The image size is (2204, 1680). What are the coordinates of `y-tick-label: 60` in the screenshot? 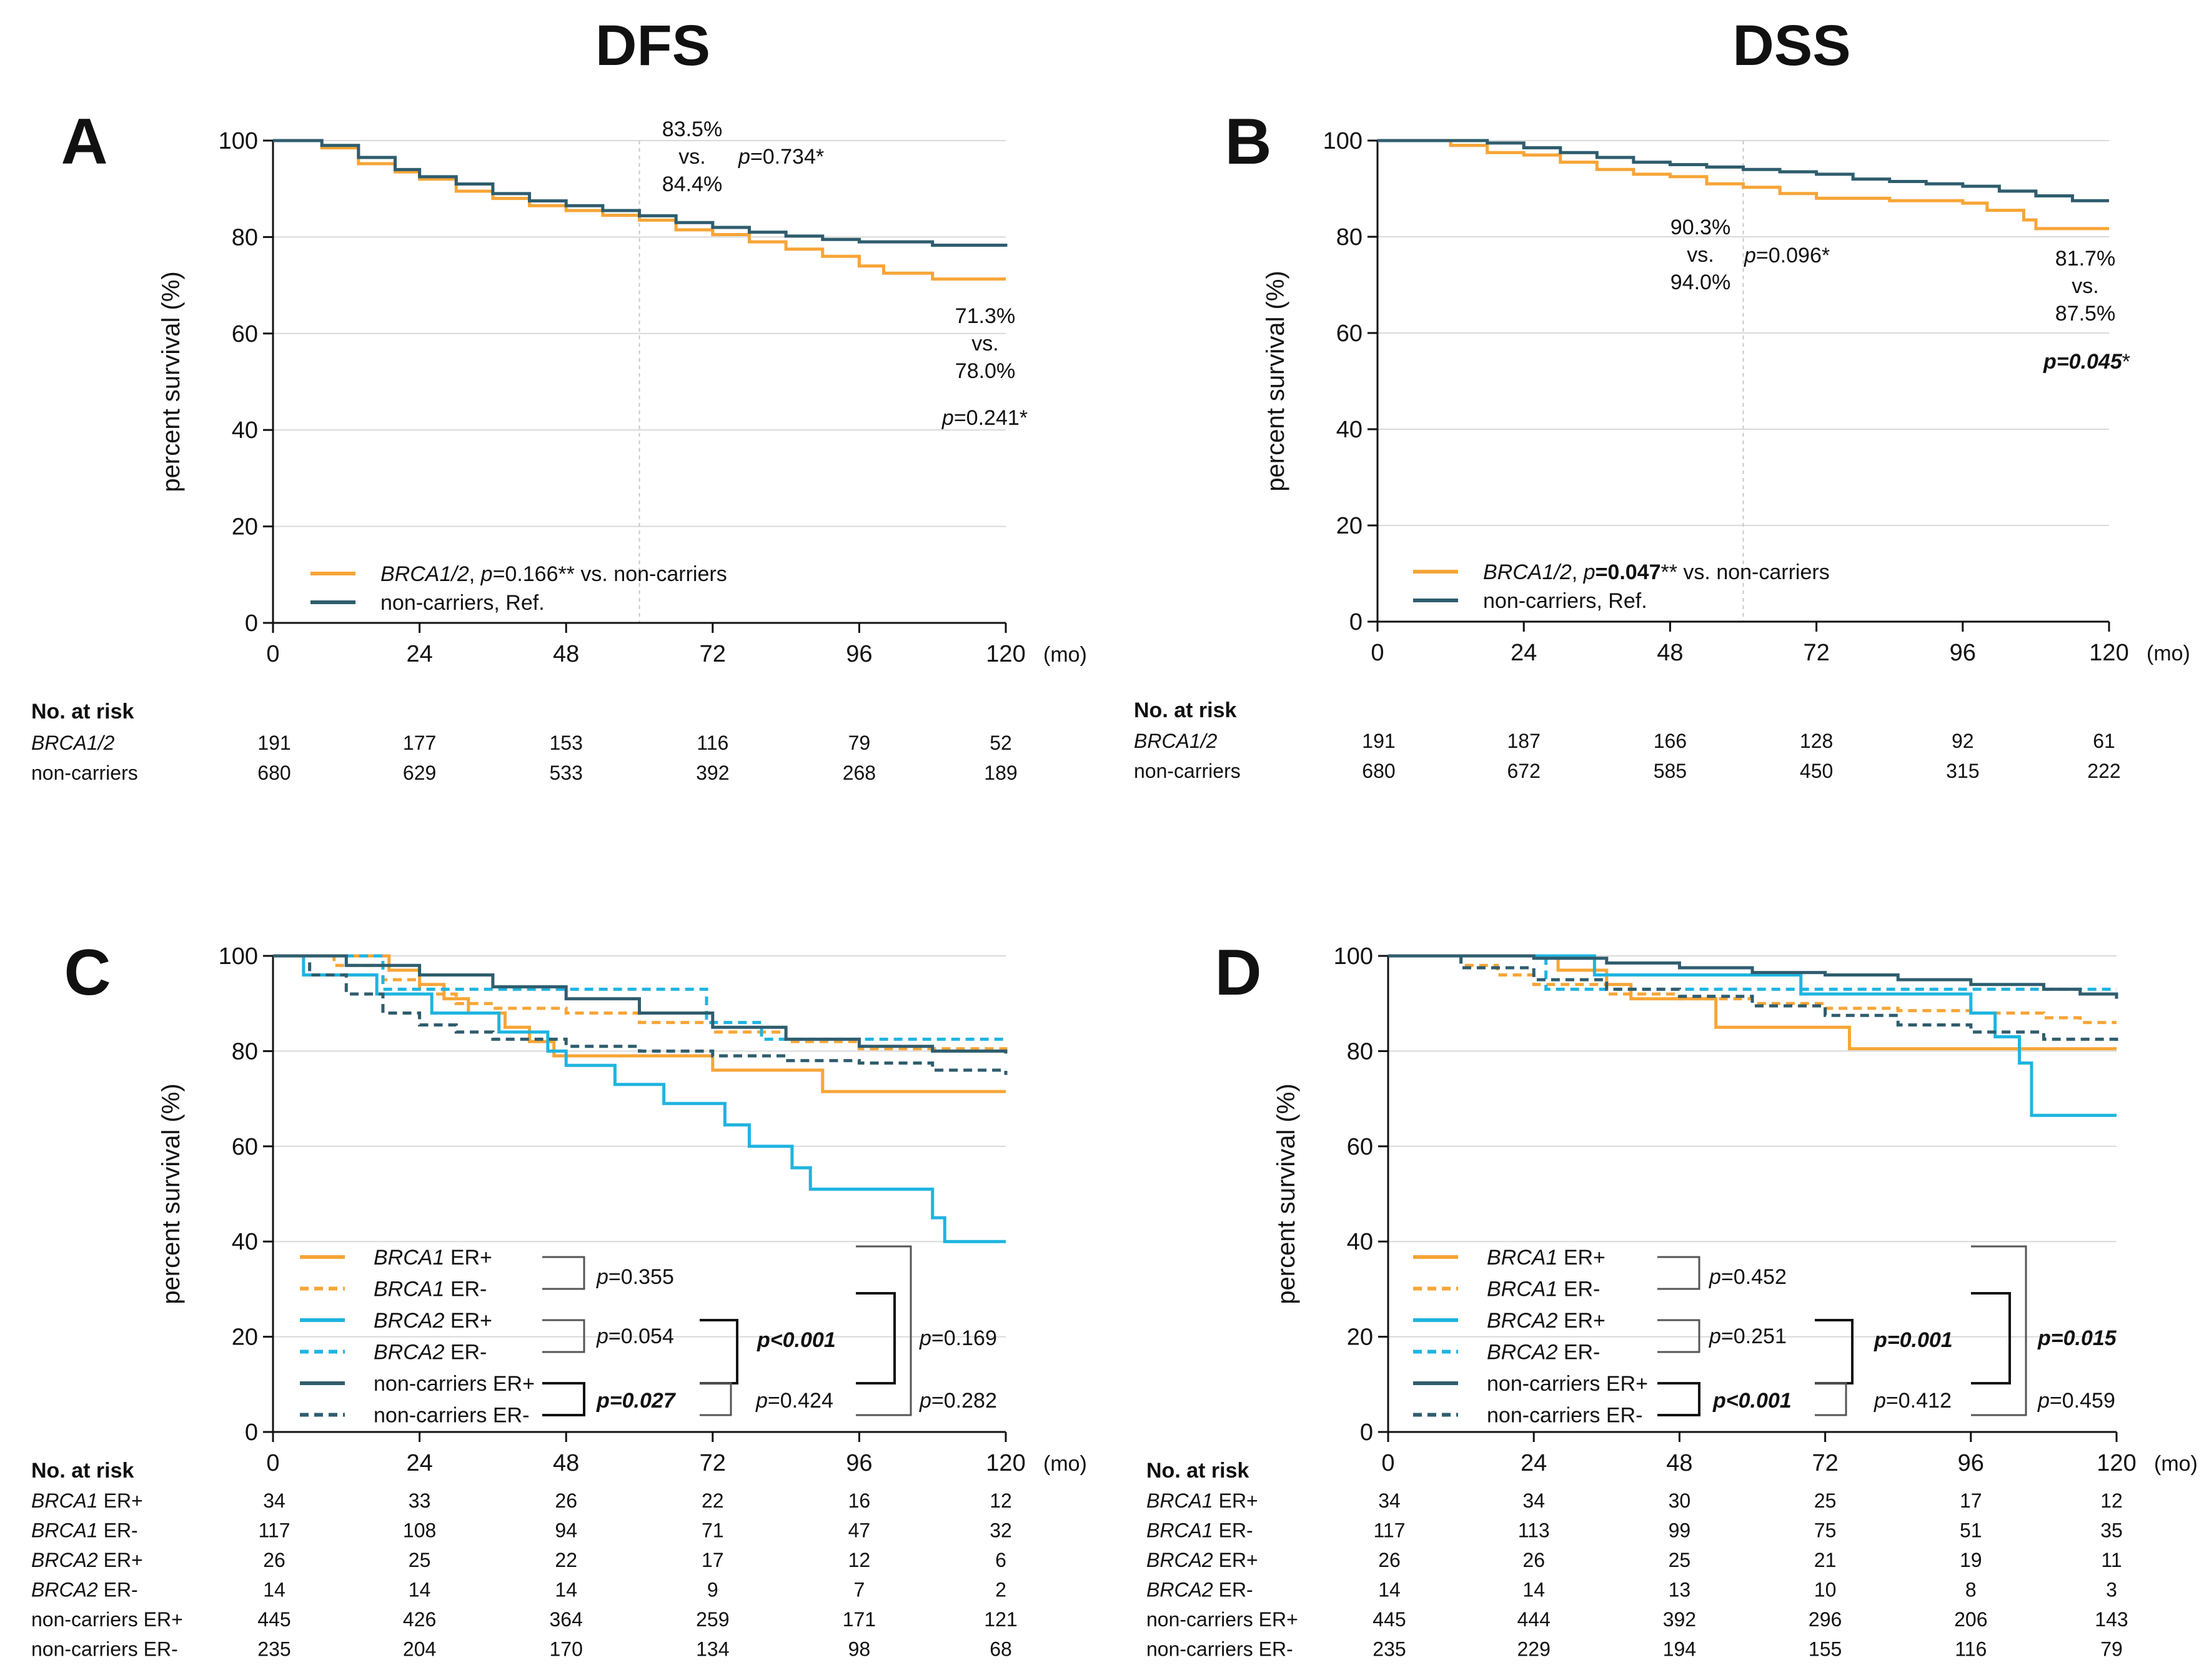 It's located at (1360, 1147).